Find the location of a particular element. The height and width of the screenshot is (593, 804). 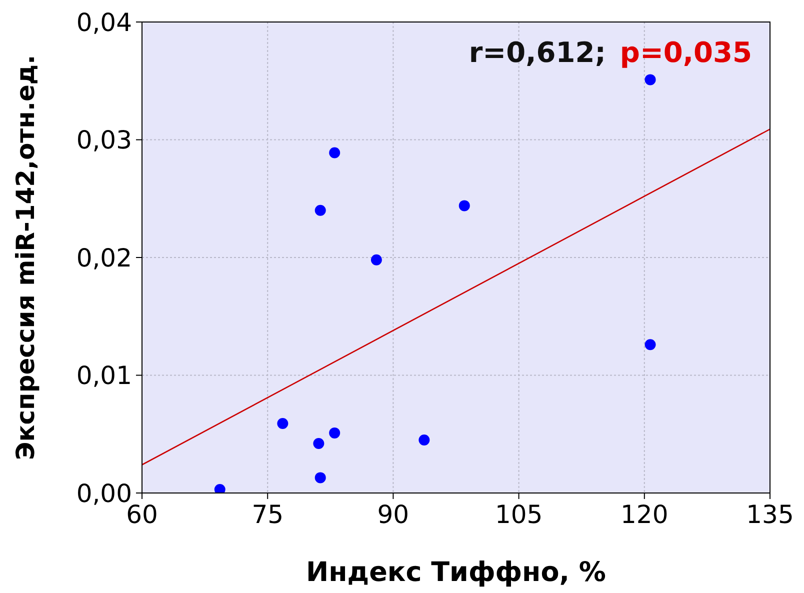

x-axis-title: Индекс Тиффно, % is located at coordinates (456, 572).